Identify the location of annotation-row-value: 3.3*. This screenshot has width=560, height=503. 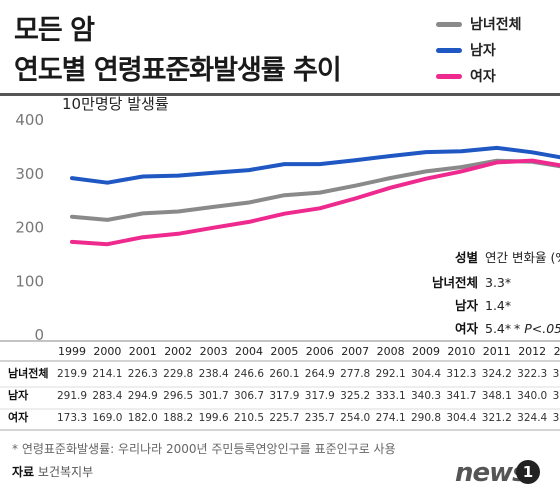
(498, 282).